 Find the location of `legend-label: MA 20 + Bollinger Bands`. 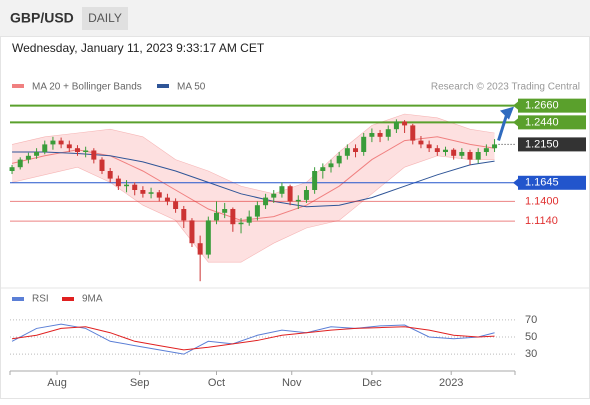

legend-label: MA 20 + Bollinger Bands is located at coordinates (87, 87).